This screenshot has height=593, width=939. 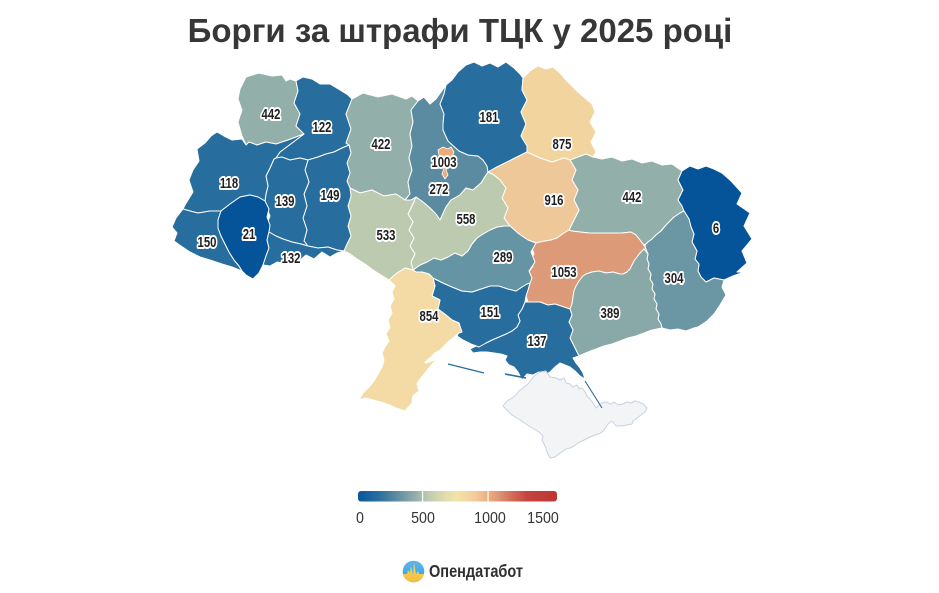 I want to click on svg-text: 151, so click(x=490, y=311).